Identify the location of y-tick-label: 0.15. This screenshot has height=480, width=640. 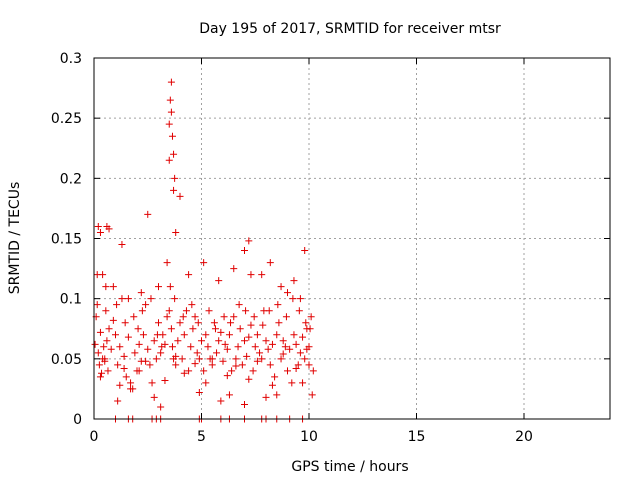
(66, 240).